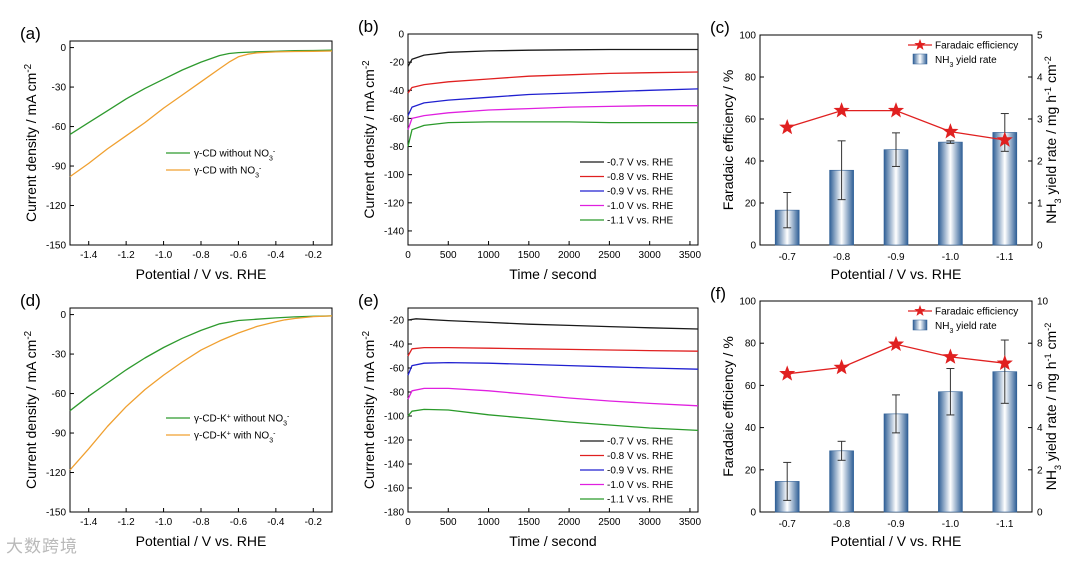 This screenshot has width=1080, height=563. Describe the element at coordinates (1040, 204) in the screenshot. I see `y2-tick-label: 1` at that location.